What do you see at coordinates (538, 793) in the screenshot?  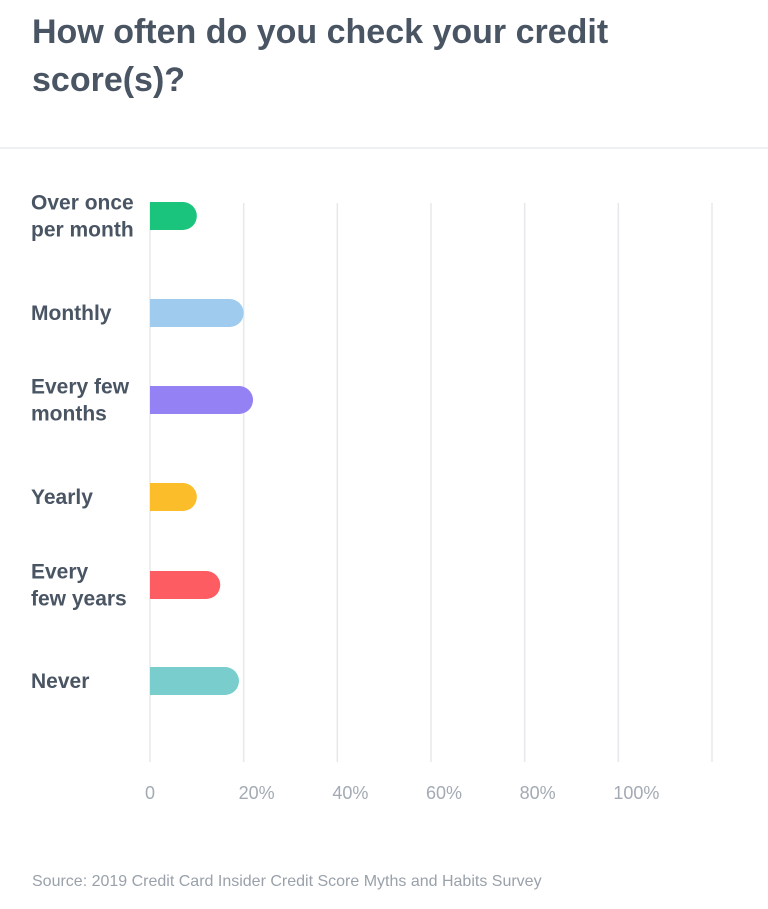 I see `x-tick-label: 80%` at bounding box center [538, 793].